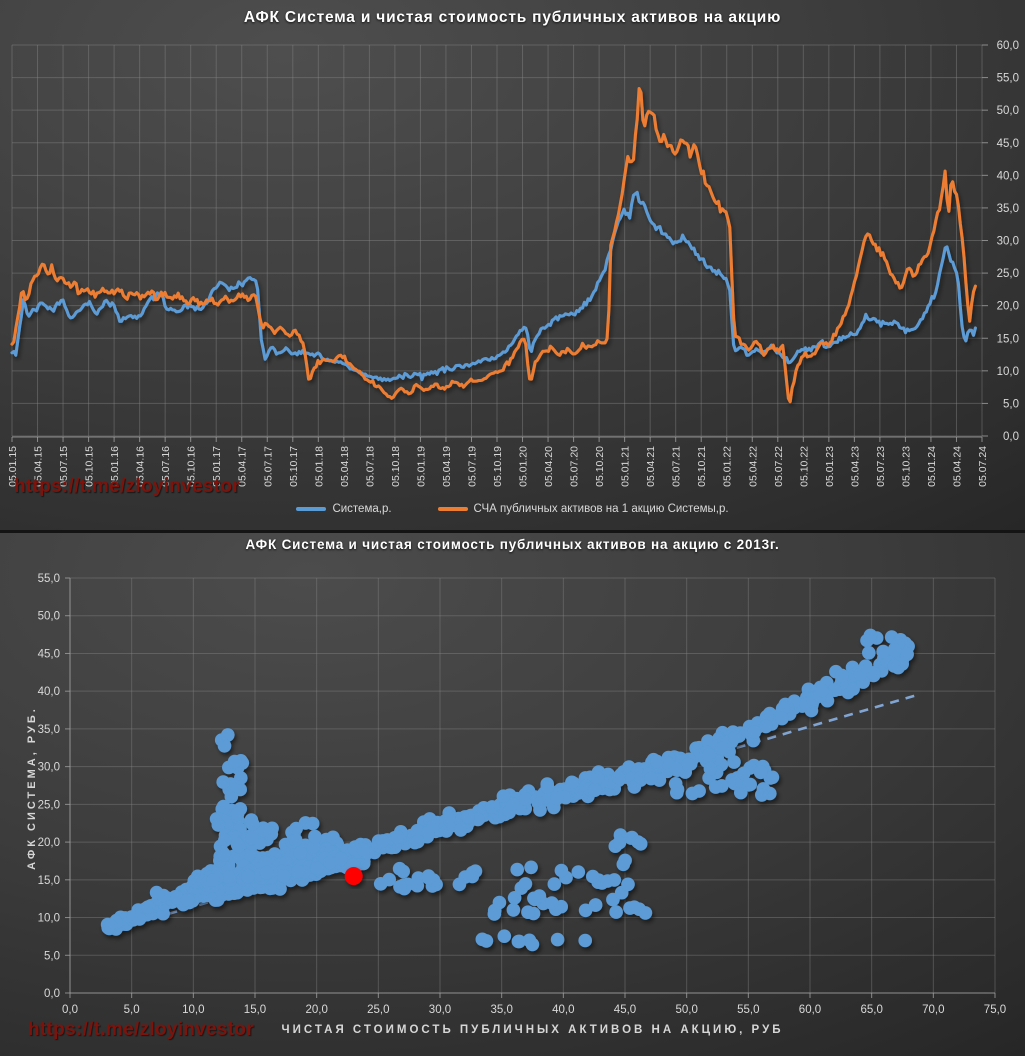  What do you see at coordinates (995, 1010) in the screenshot?
I see `svg-text: 75,0` at bounding box center [995, 1010].